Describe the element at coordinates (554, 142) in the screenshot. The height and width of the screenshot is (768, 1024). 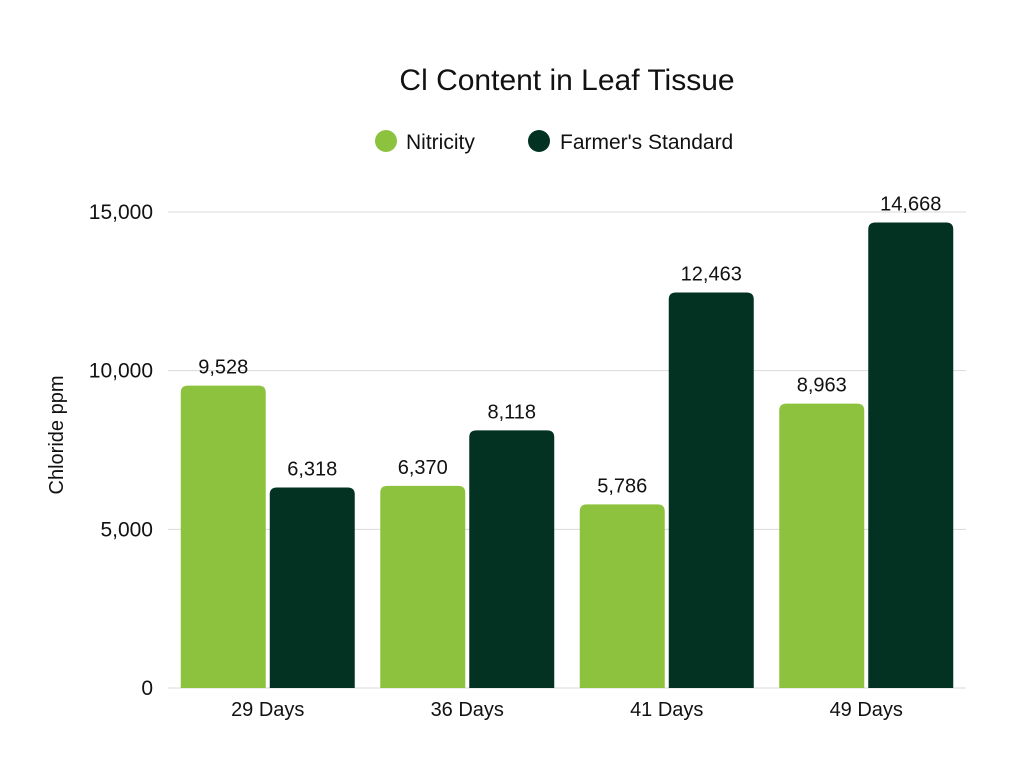
I see `chart-legend: Nitricity Farmer's Standard` at that location.